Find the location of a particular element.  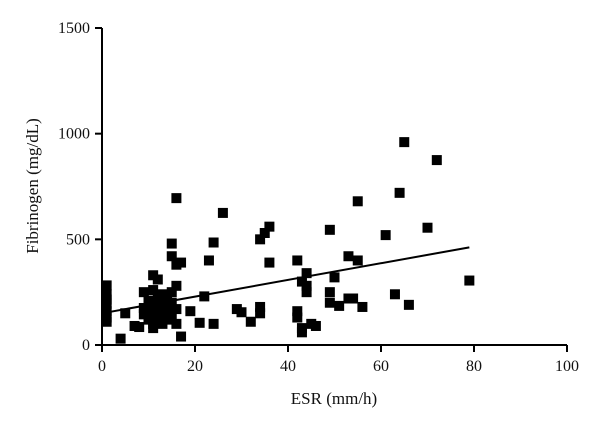

x-tick-label: 60 is located at coordinates (381, 366).